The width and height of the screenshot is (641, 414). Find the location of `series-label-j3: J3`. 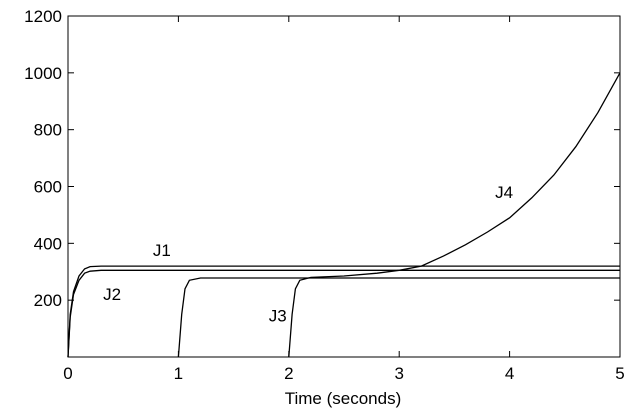

series-label-j3: J3 is located at coordinates (278, 315).